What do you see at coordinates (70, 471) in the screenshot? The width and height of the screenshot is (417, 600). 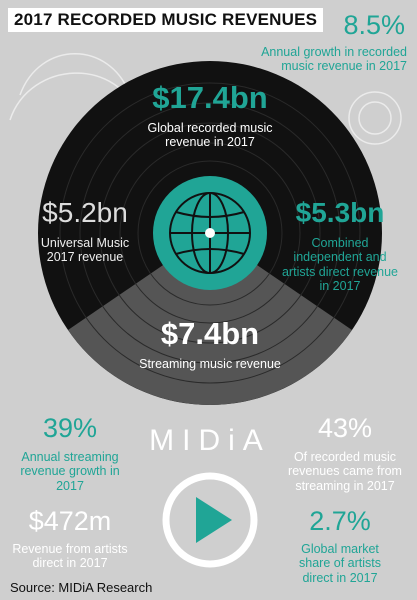 I see `stat-label: Annual streaming revenue growth in 2017` at bounding box center [70, 471].